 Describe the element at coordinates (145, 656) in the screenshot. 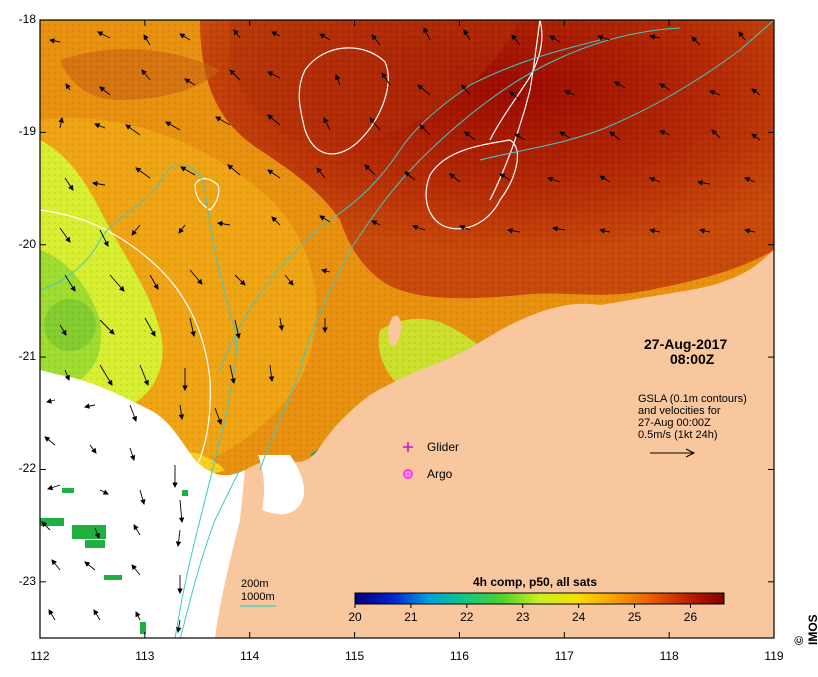

I see `x-tick-label: 113` at that location.